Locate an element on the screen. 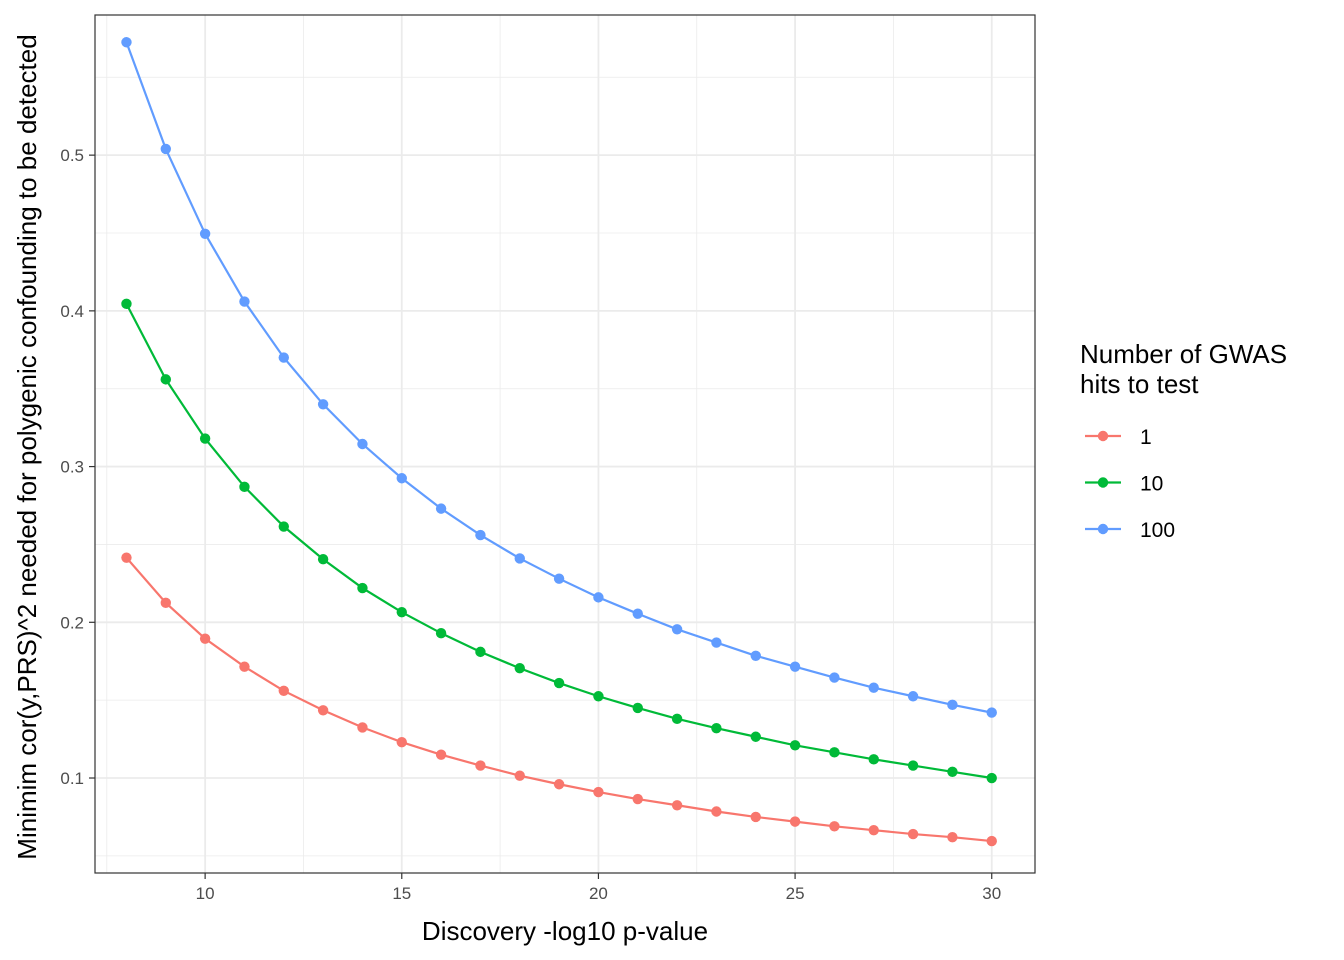 The width and height of the screenshot is (1344, 960). y-tick-label: 0.3 is located at coordinates (72, 467).